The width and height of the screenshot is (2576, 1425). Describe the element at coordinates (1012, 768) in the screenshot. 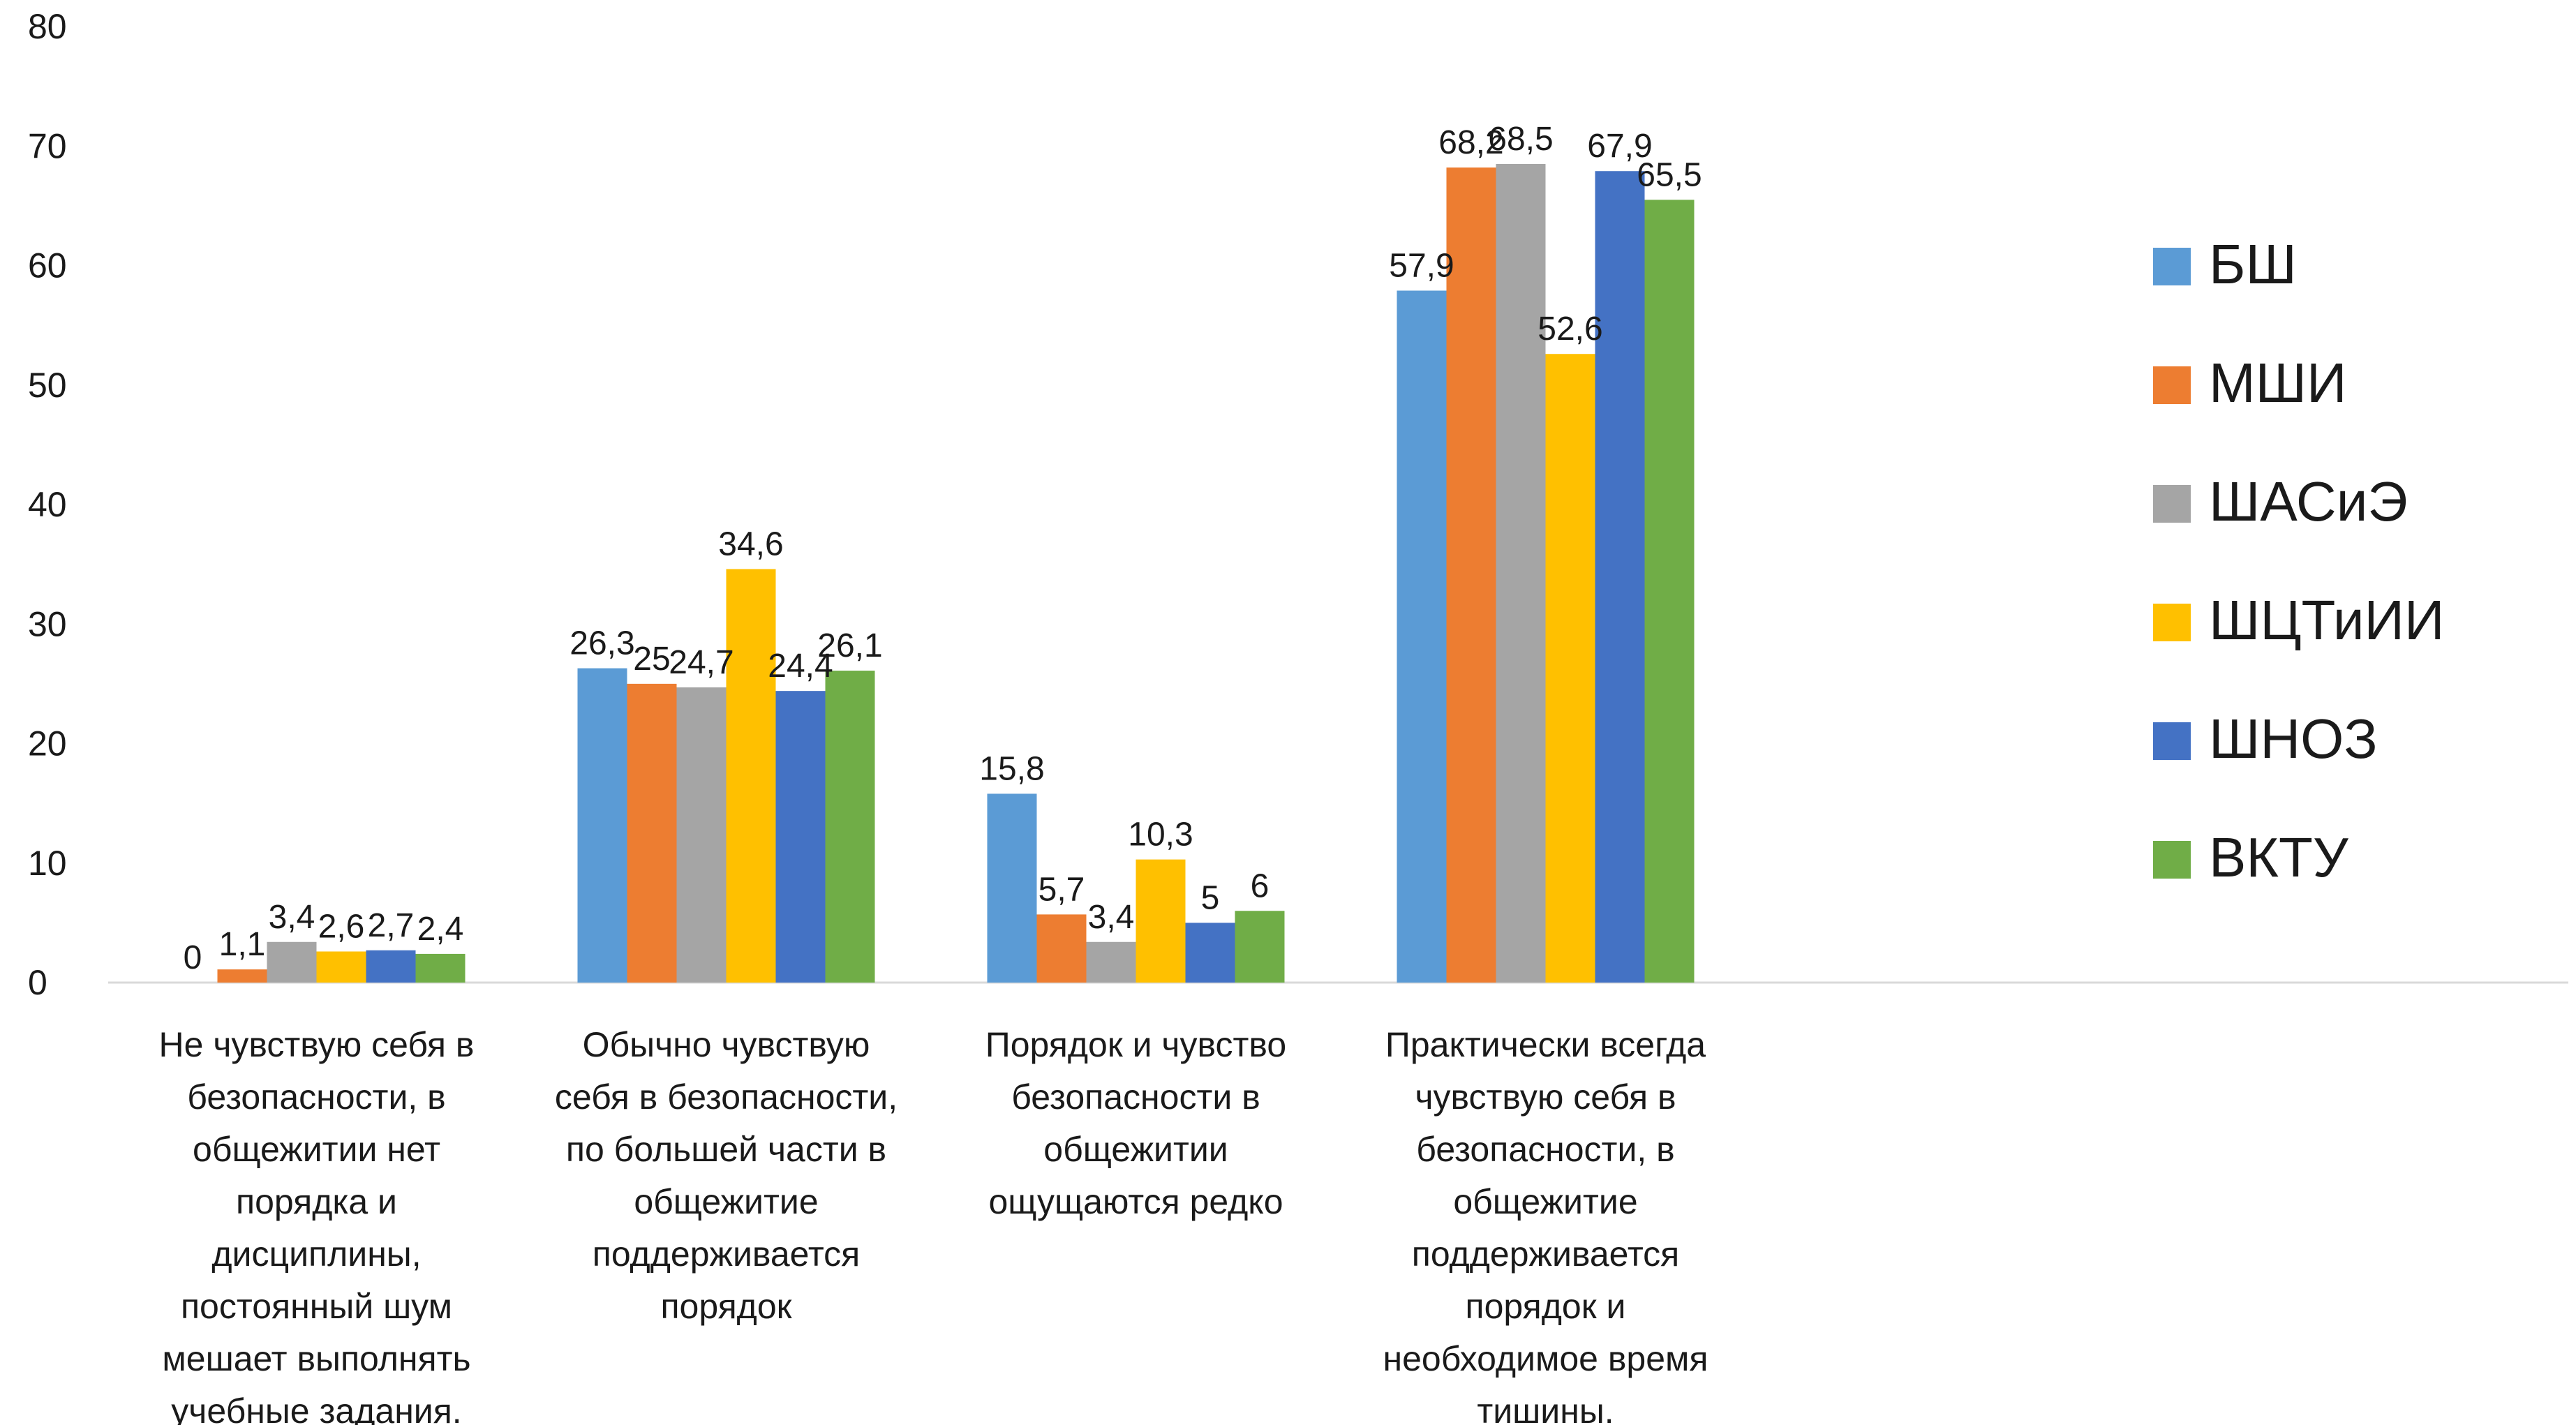

I see `data-label: 15,8` at that location.